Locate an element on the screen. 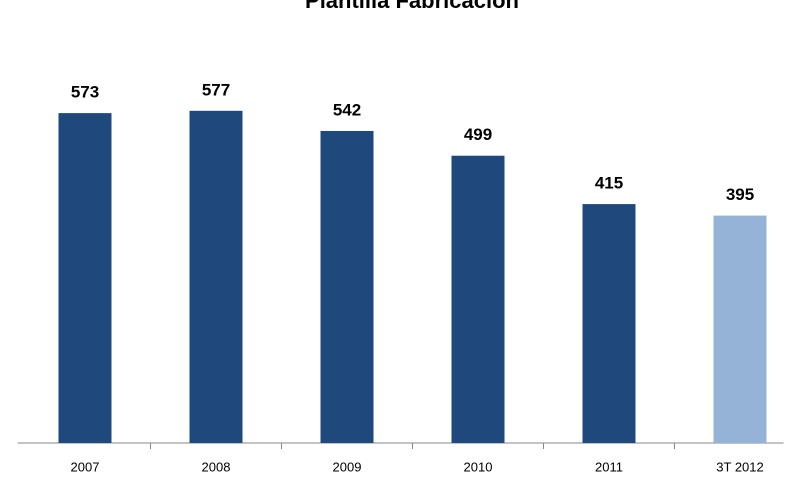 The width and height of the screenshot is (805, 478). x-tick-label: 3T 2012 is located at coordinates (739, 466).